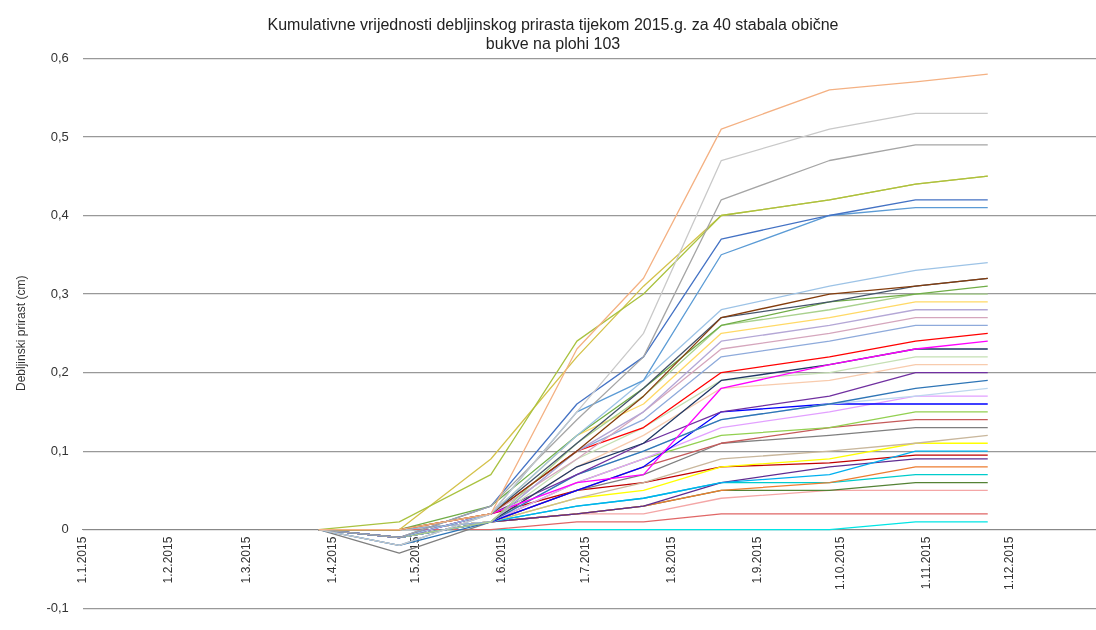 This screenshot has height=630, width=1096. What do you see at coordinates (59, 136) in the screenshot?
I see `y-tick-label: 0,5` at bounding box center [59, 136].